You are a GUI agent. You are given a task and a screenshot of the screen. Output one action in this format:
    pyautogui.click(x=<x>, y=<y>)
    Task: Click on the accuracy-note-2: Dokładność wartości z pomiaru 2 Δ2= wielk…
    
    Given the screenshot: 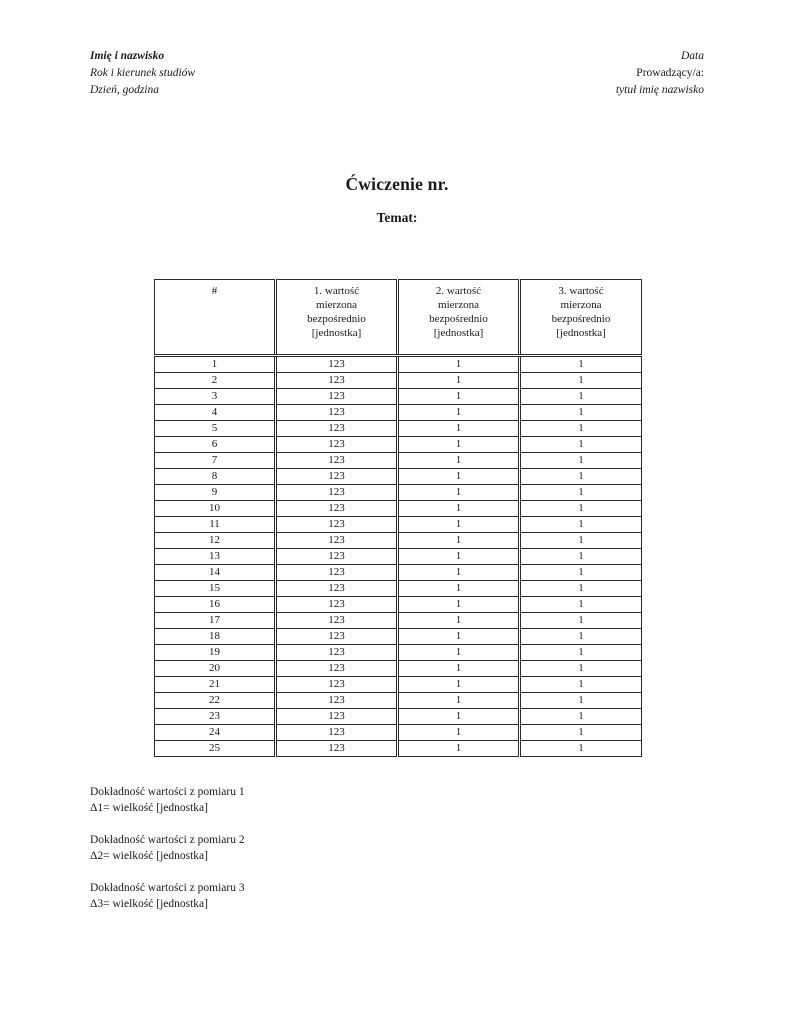 What is the action you would take?
    pyautogui.click(x=370, y=848)
    